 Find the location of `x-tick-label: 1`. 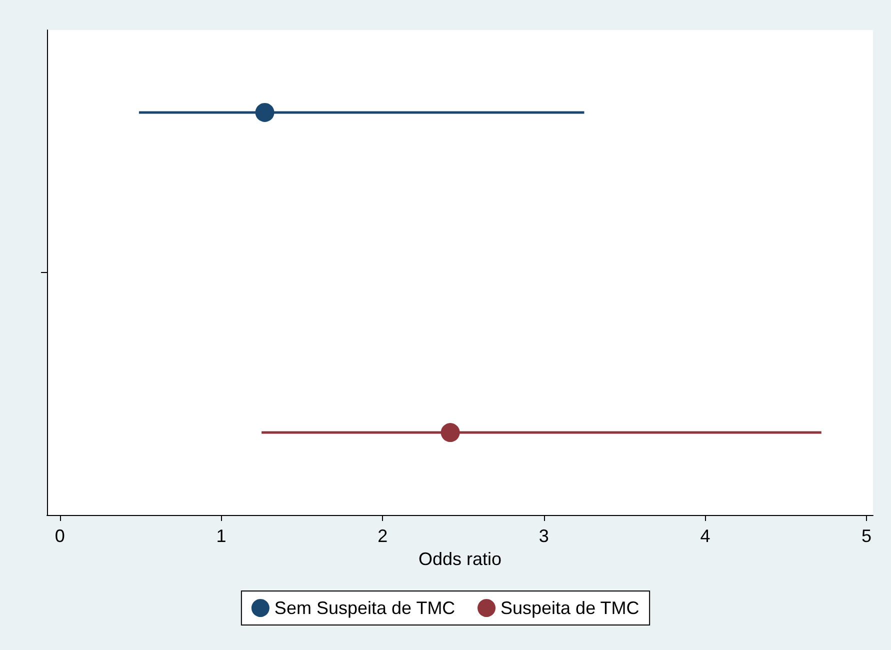

x-tick-label: 1 is located at coordinates (221, 536).